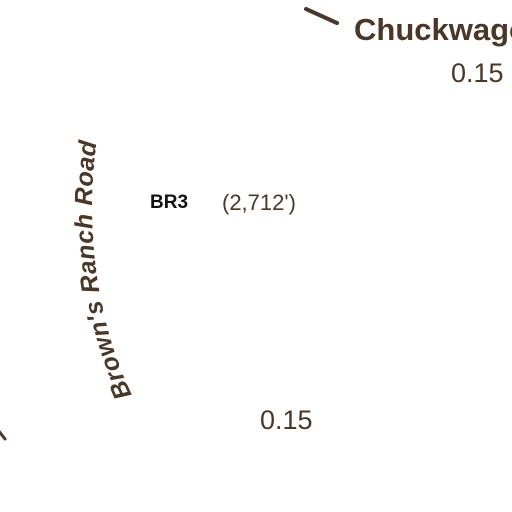 Image resolution: width=512 pixels, height=512 pixels. I want to click on trail-segment-chuckwagon, so click(321, 16).